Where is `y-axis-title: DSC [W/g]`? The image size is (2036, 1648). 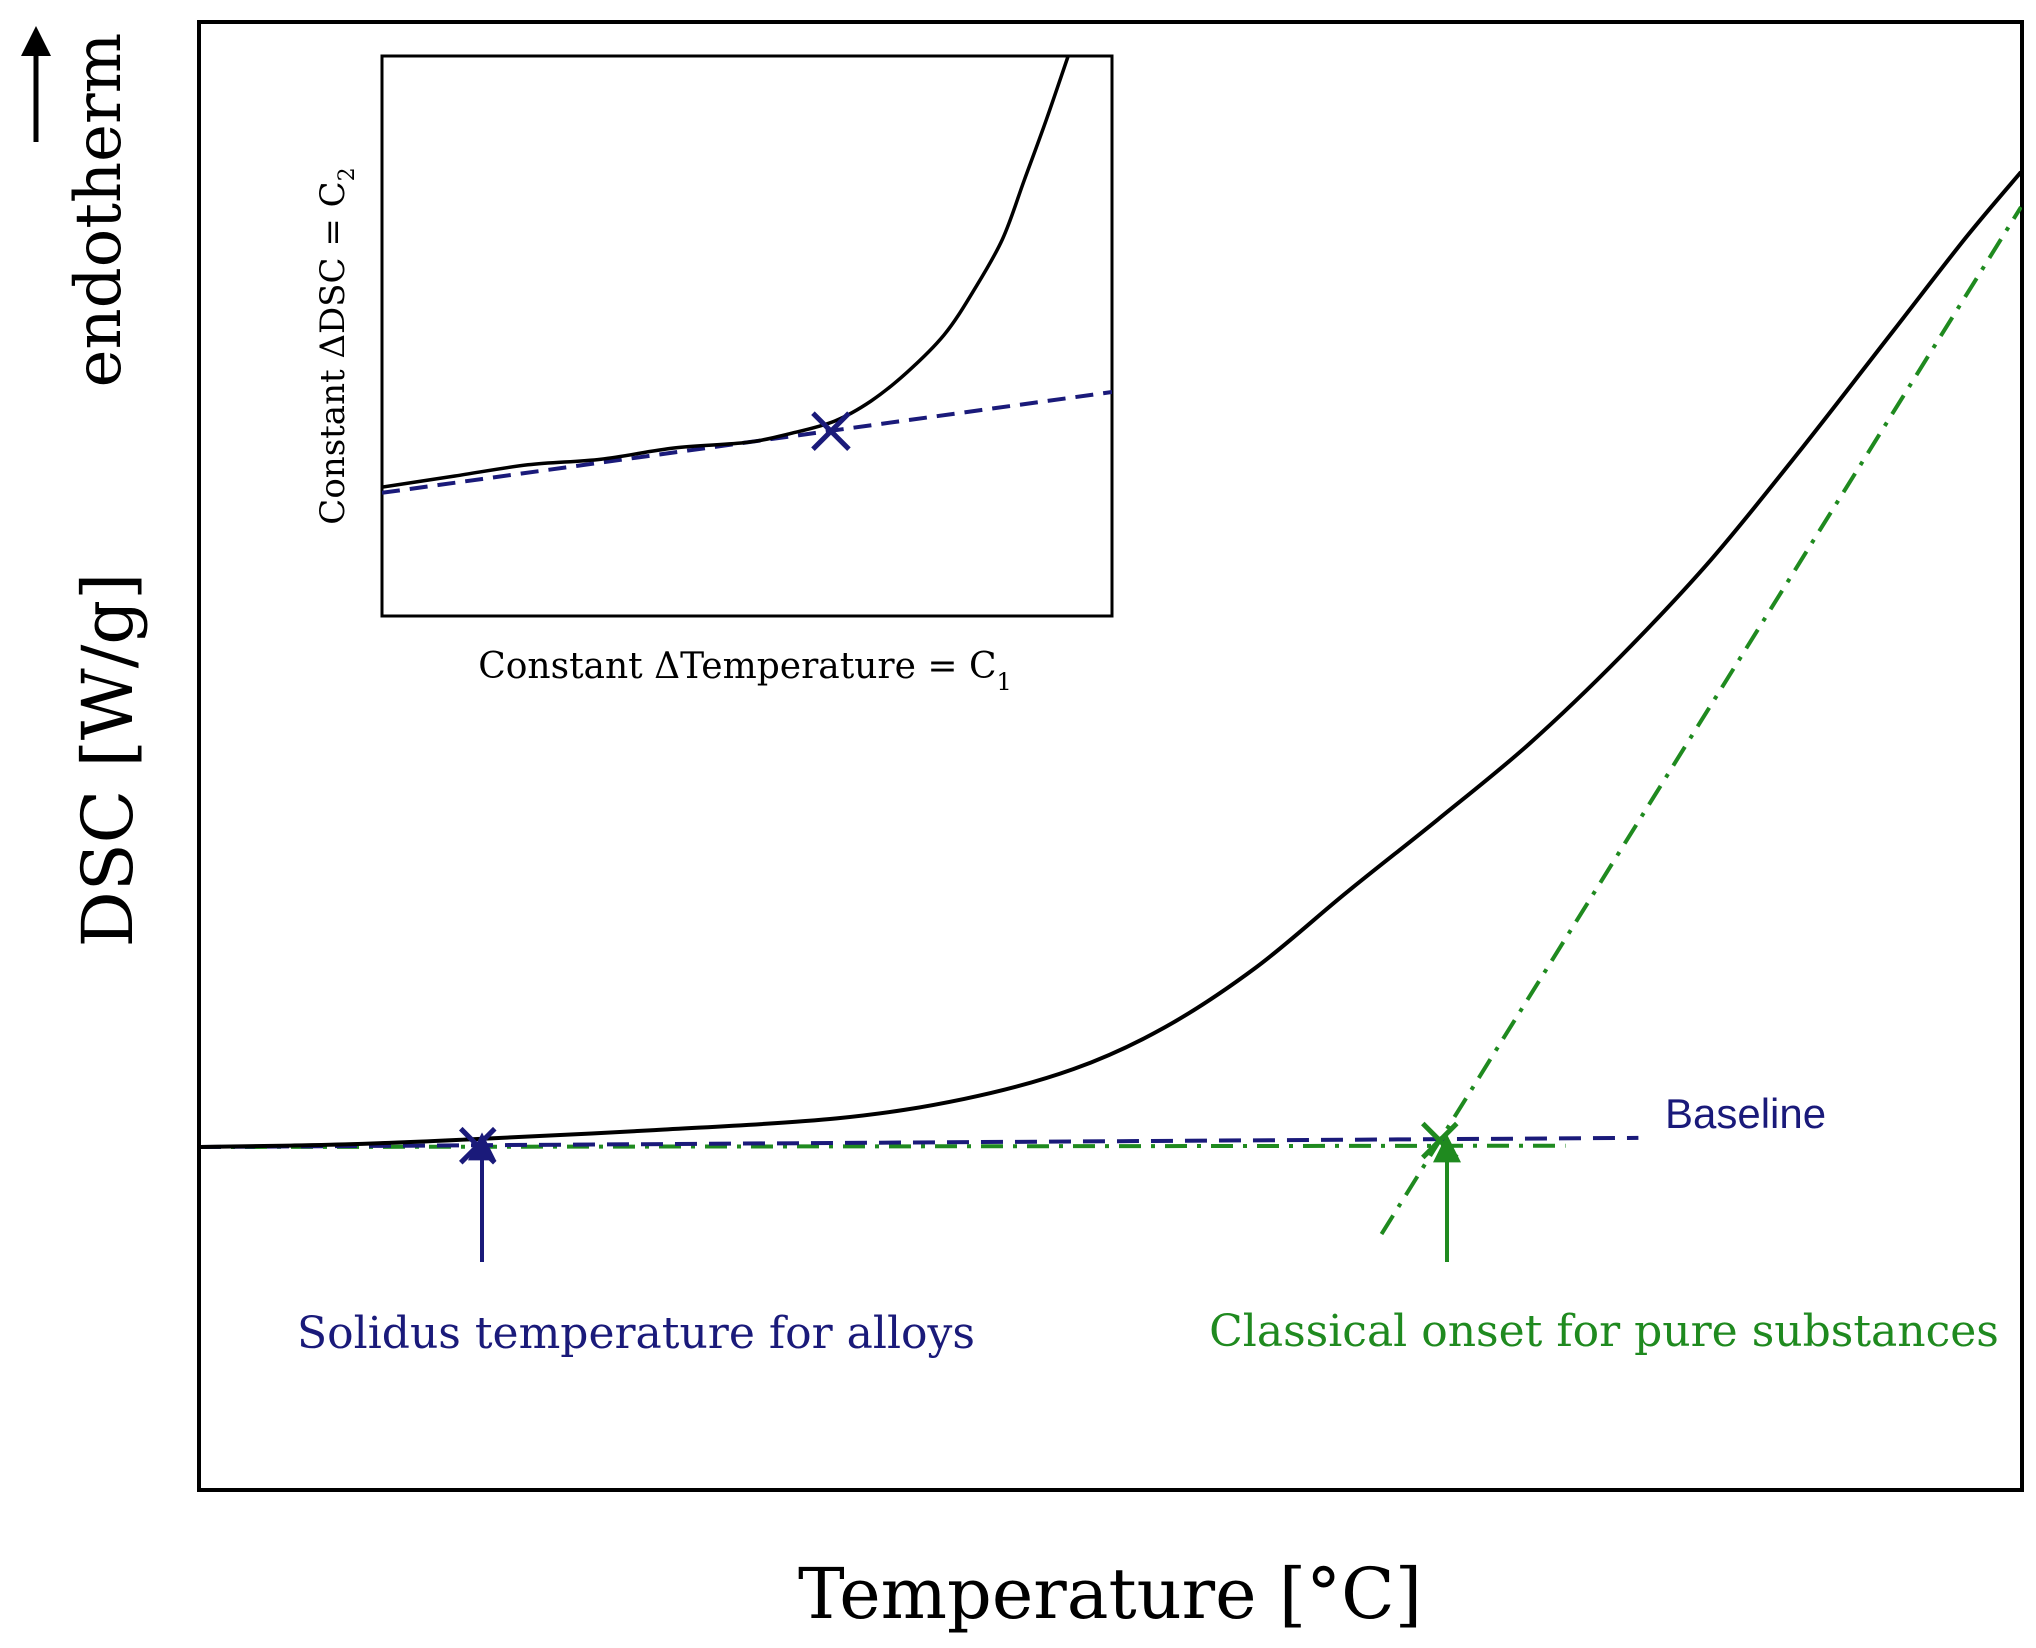
y-axis-title: DSC [W/g] is located at coordinates (108, 760).